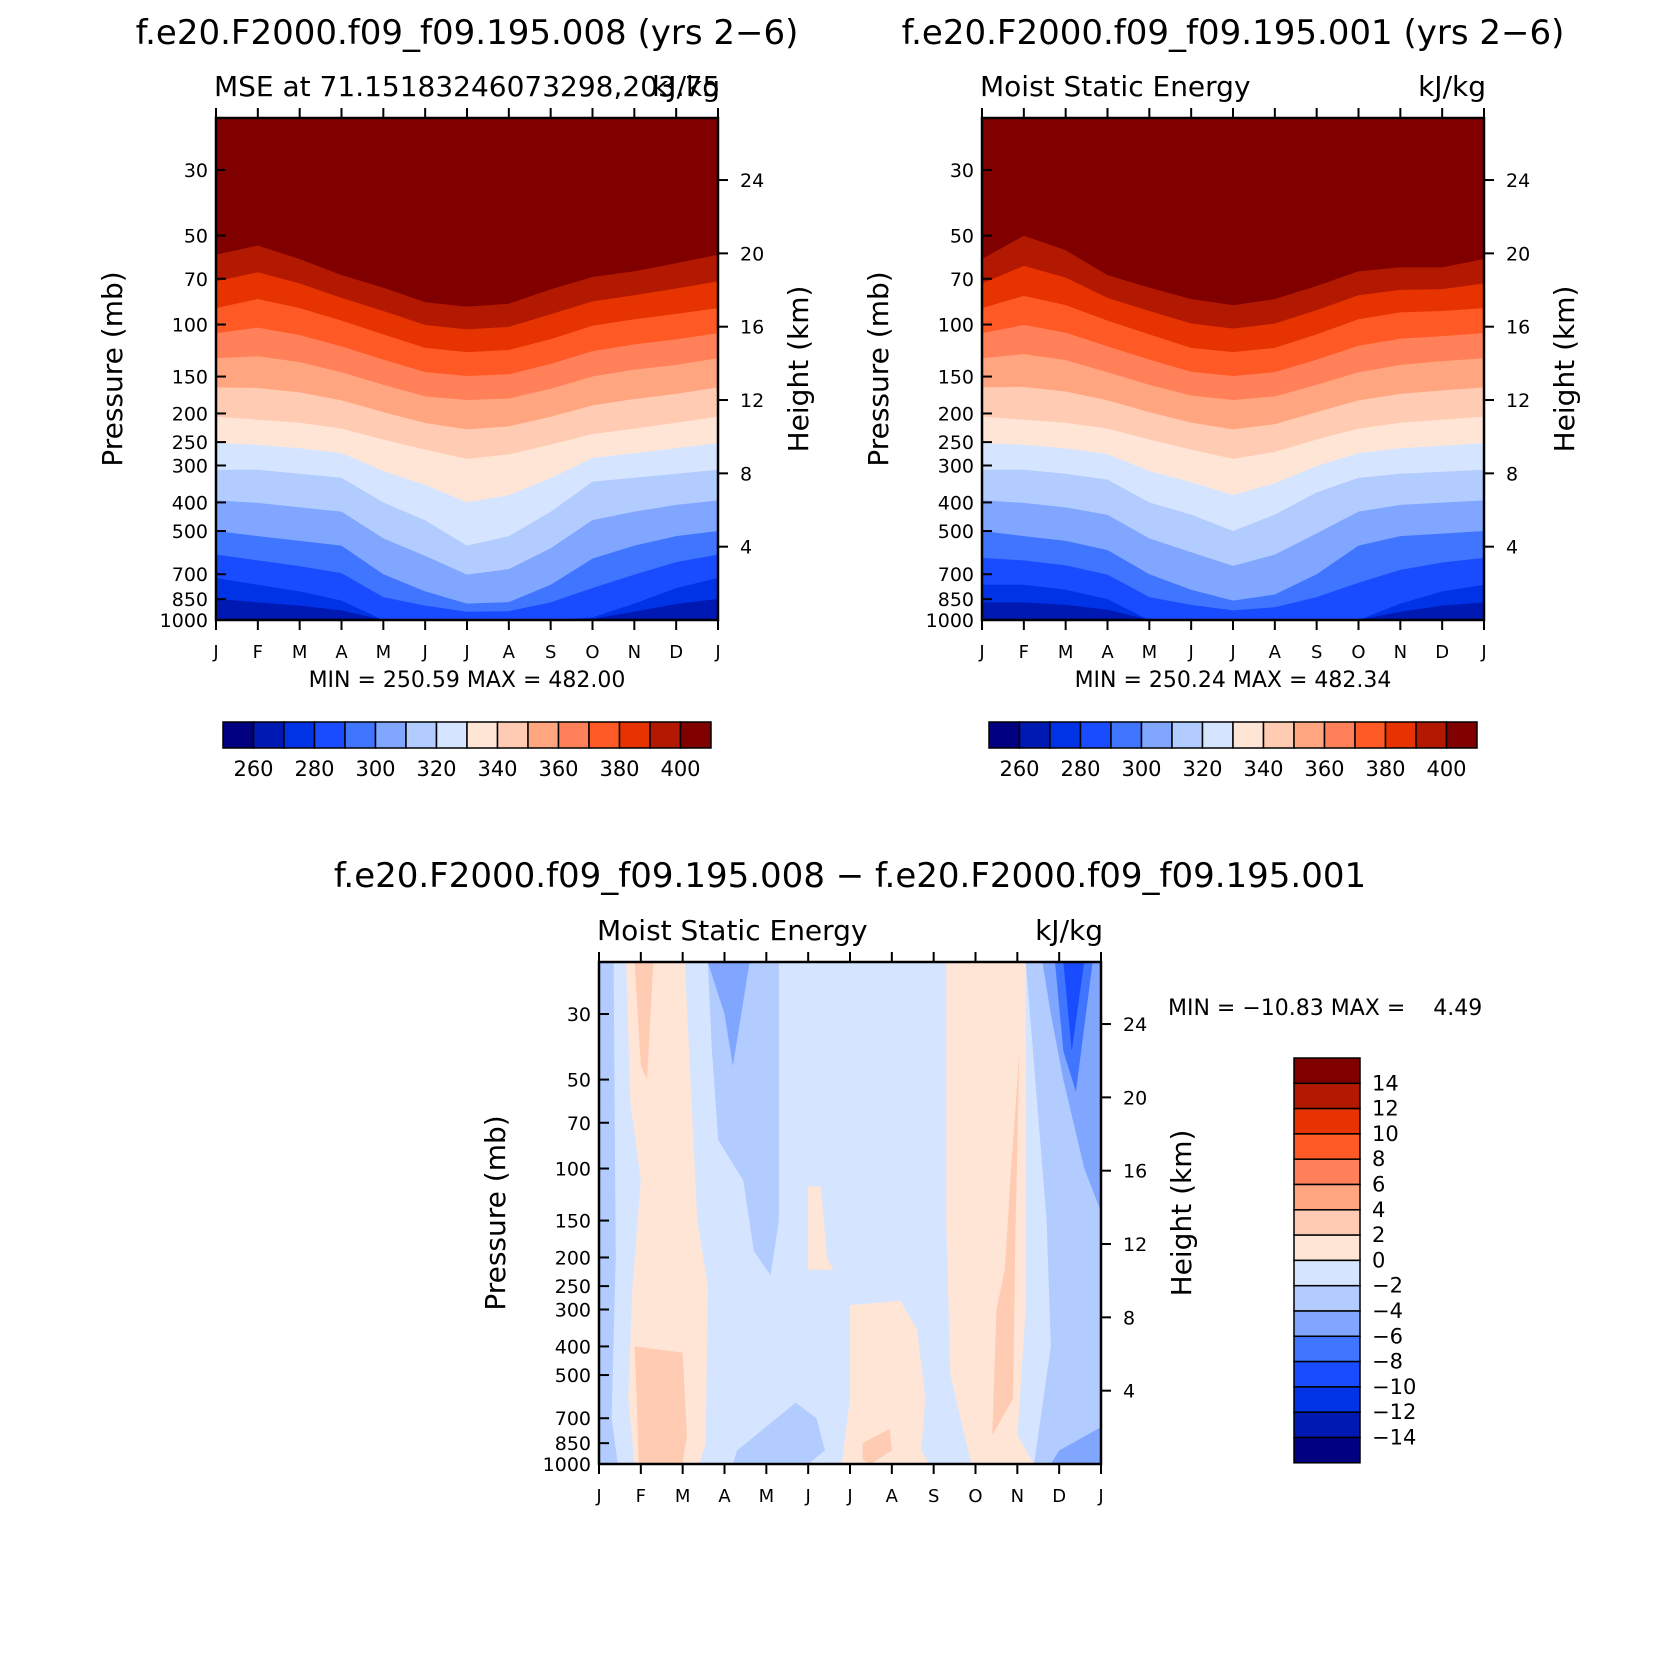  Describe the element at coordinates (1385, 1109) in the screenshot. I see `colorbar-label: 12` at that location.